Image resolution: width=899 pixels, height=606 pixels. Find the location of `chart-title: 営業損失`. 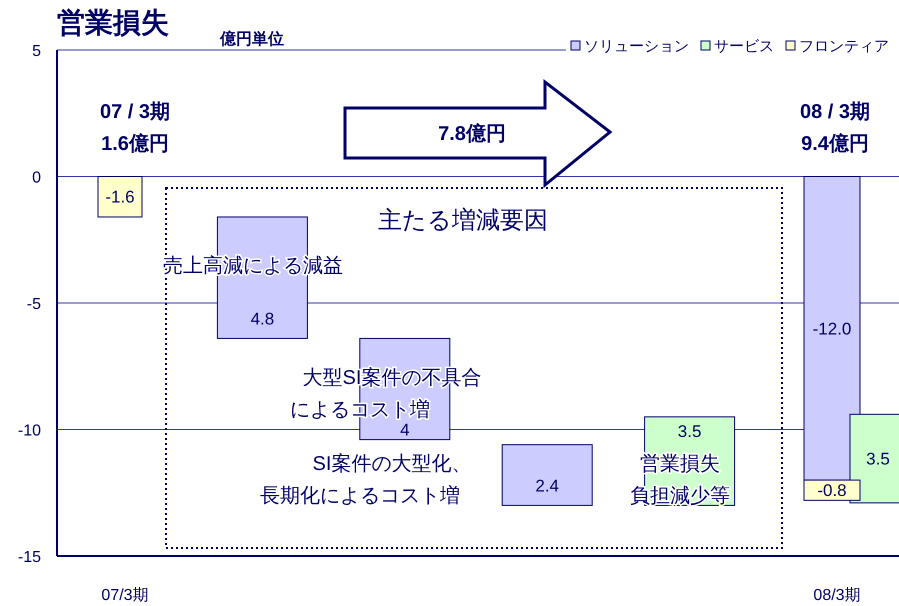

chart-title: 営業損失 is located at coordinates (113, 22).